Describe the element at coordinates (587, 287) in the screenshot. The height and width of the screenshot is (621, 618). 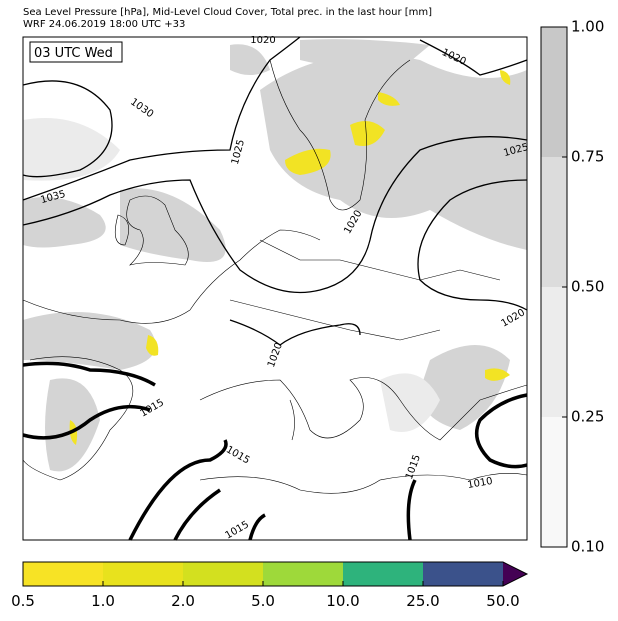
I see `tick-label: 0.50` at that location.